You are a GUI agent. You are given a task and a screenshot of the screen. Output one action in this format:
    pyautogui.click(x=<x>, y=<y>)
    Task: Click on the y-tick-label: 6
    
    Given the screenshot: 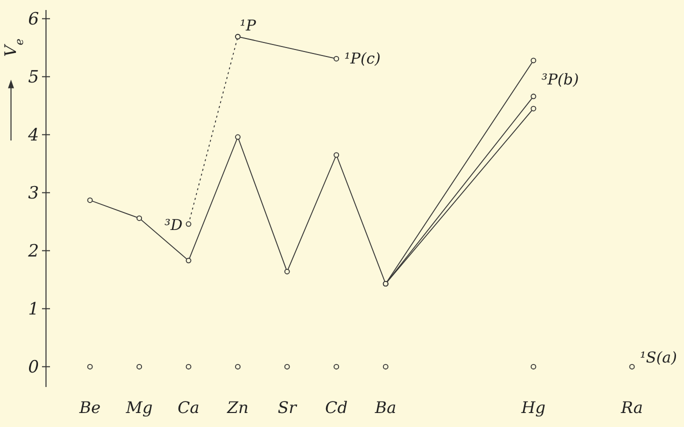 What is the action you would take?
    pyautogui.click(x=34, y=20)
    